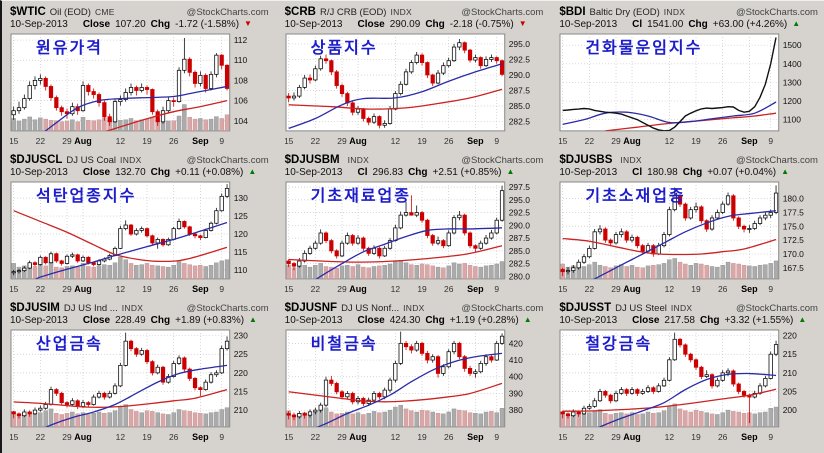 The image size is (824, 453). What do you see at coordinates (241, 80) in the screenshot?
I see `svg-text: 108` at bounding box center [241, 80].